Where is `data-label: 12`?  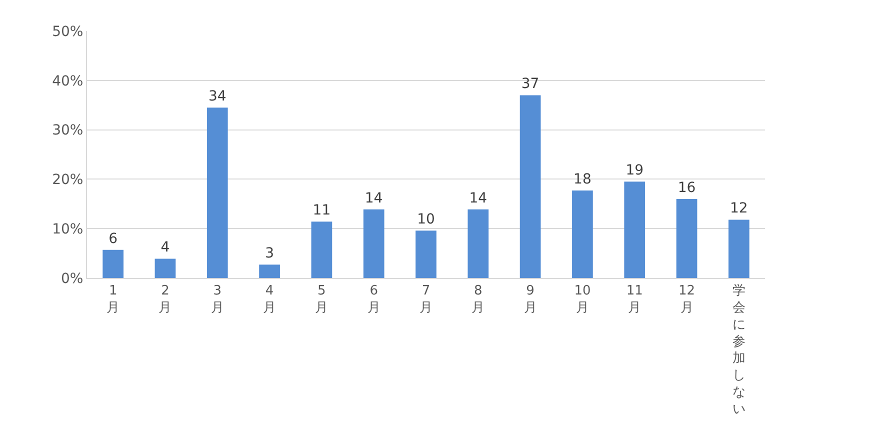
data-label: 12 is located at coordinates (739, 208).